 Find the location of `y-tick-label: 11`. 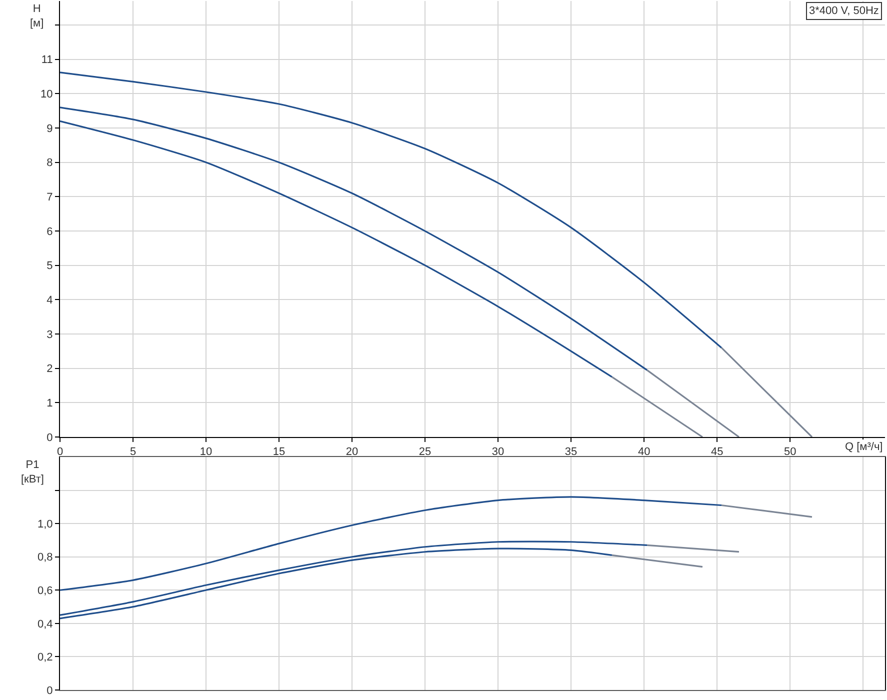

y-tick-label: 11 is located at coordinates (47, 60).